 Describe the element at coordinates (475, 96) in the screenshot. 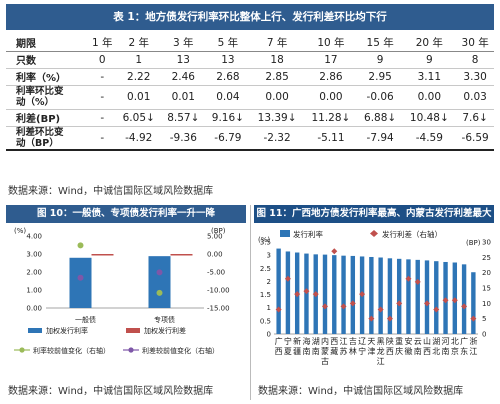

I see `table-cell: 0.03` at that location.